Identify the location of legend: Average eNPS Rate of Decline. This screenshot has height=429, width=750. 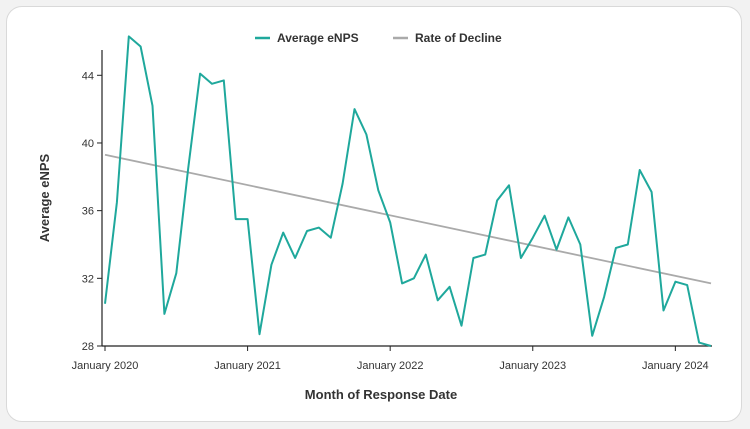
(378, 38).